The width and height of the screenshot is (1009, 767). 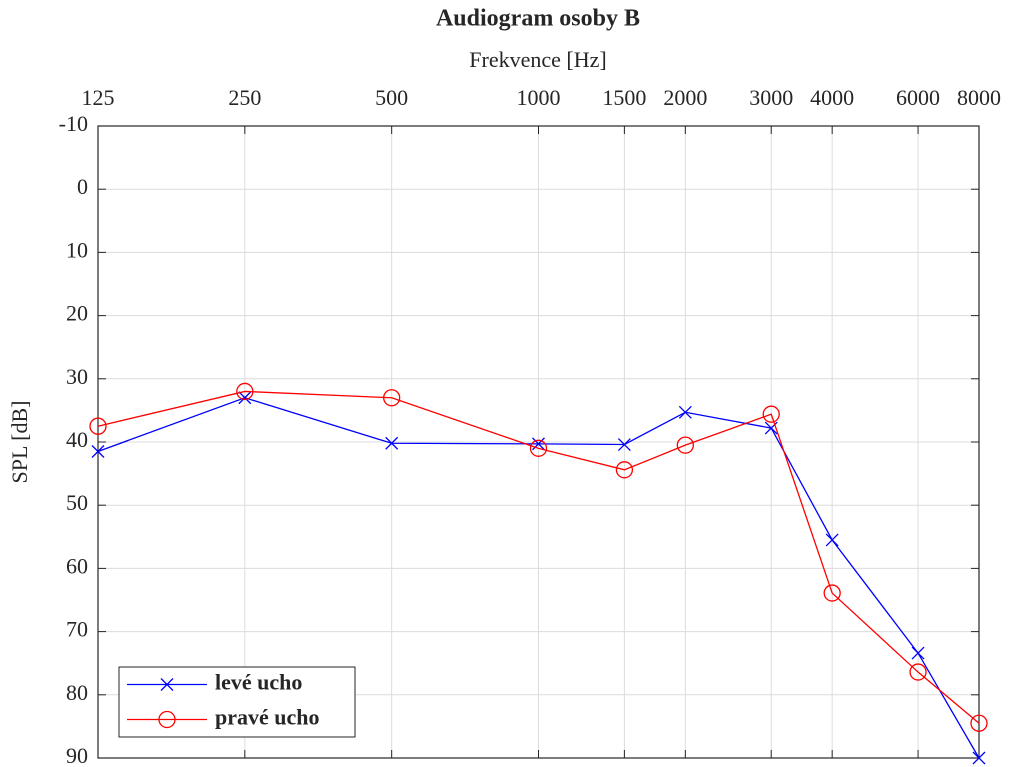 I want to click on x-tick-label: 3000, so click(x=771, y=97).